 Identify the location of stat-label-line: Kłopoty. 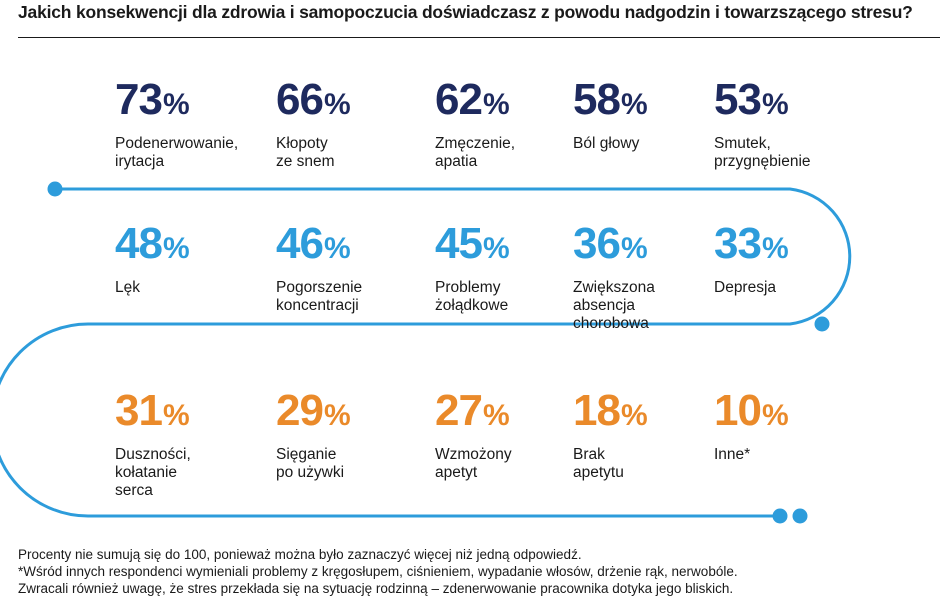
(302, 143).